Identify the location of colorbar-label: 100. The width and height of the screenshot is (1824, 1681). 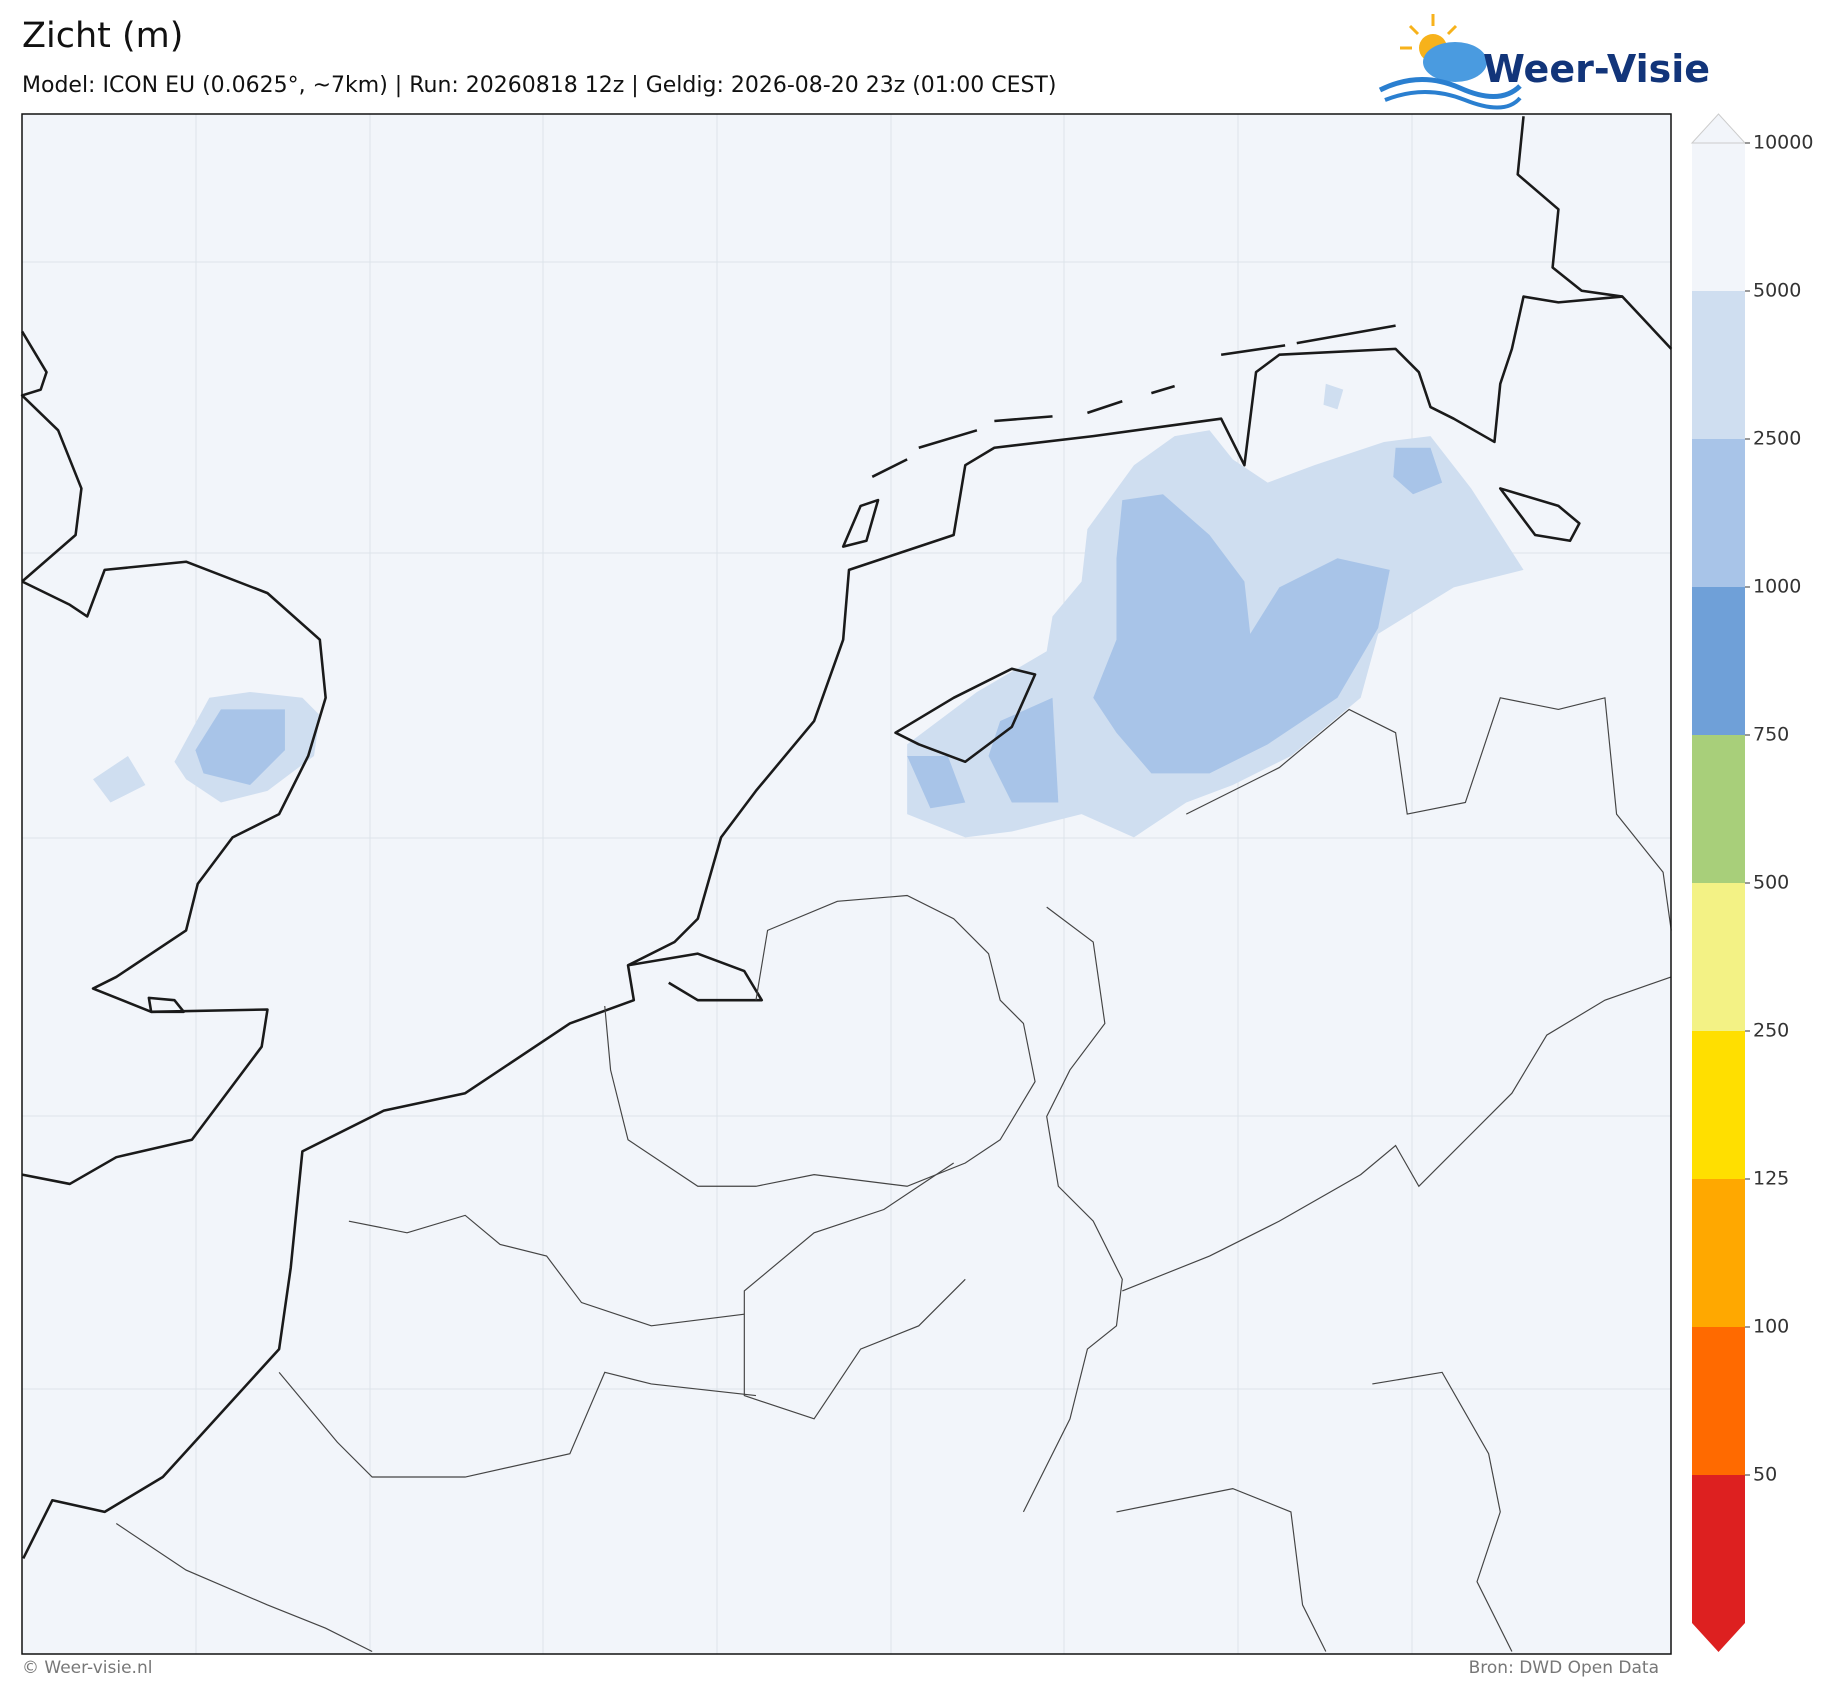
(1771, 1327).